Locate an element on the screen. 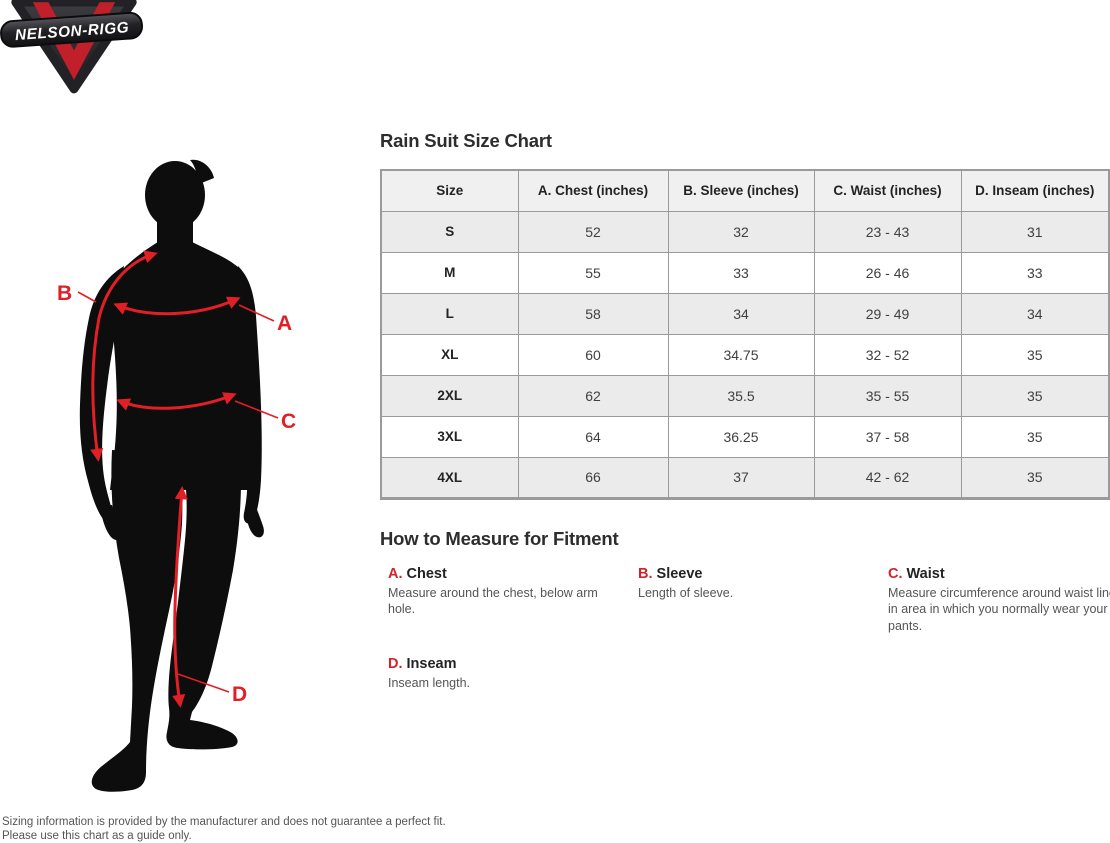 The width and height of the screenshot is (1110, 843). measure-item-heading: C. Waist is located at coordinates (999, 574).